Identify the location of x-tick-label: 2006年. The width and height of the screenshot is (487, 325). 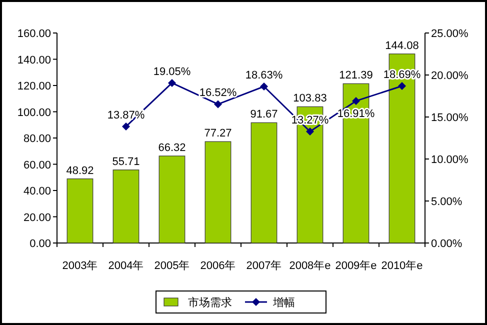
(218, 266).